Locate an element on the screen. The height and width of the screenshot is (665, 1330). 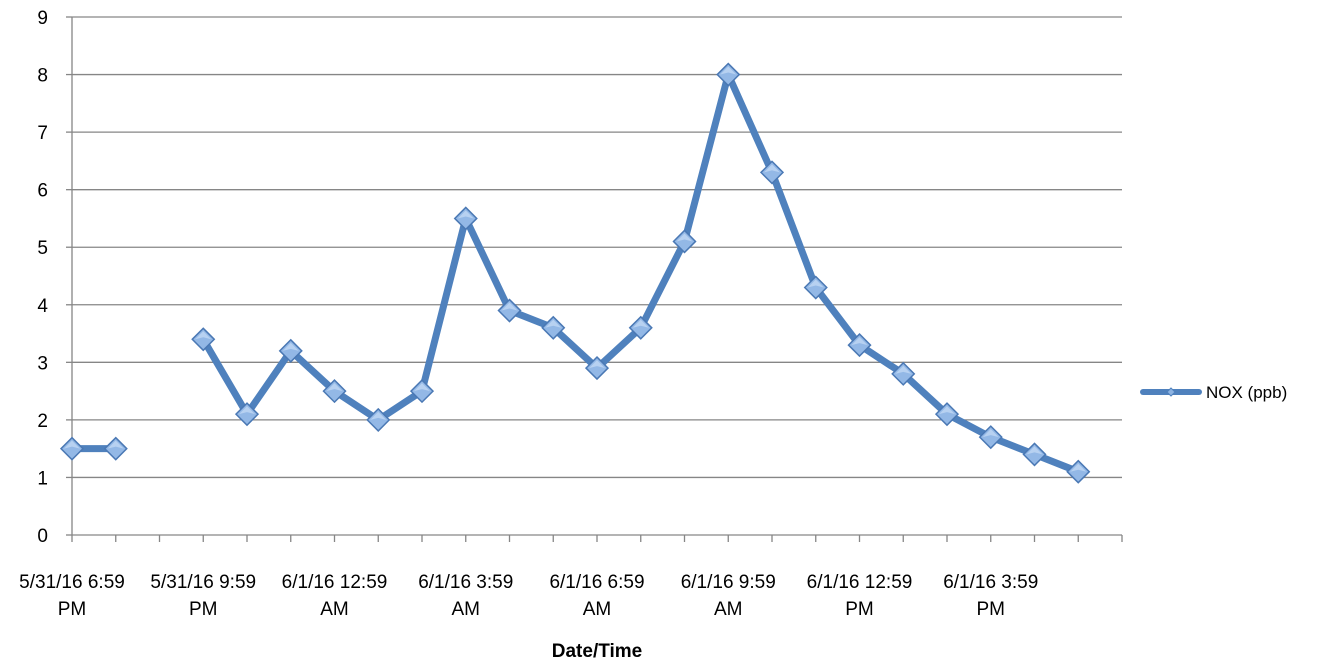
y-tick-label: 5 is located at coordinates (42, 248).